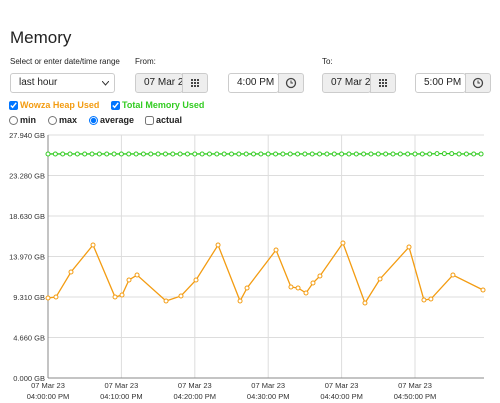 Image resolution: width=500 pixels, height=403 pixels. What do you see at coordinates (440, 83) in the screenshot?
I see `to-time: 5:00 PM` at bounding box center [440, 83].